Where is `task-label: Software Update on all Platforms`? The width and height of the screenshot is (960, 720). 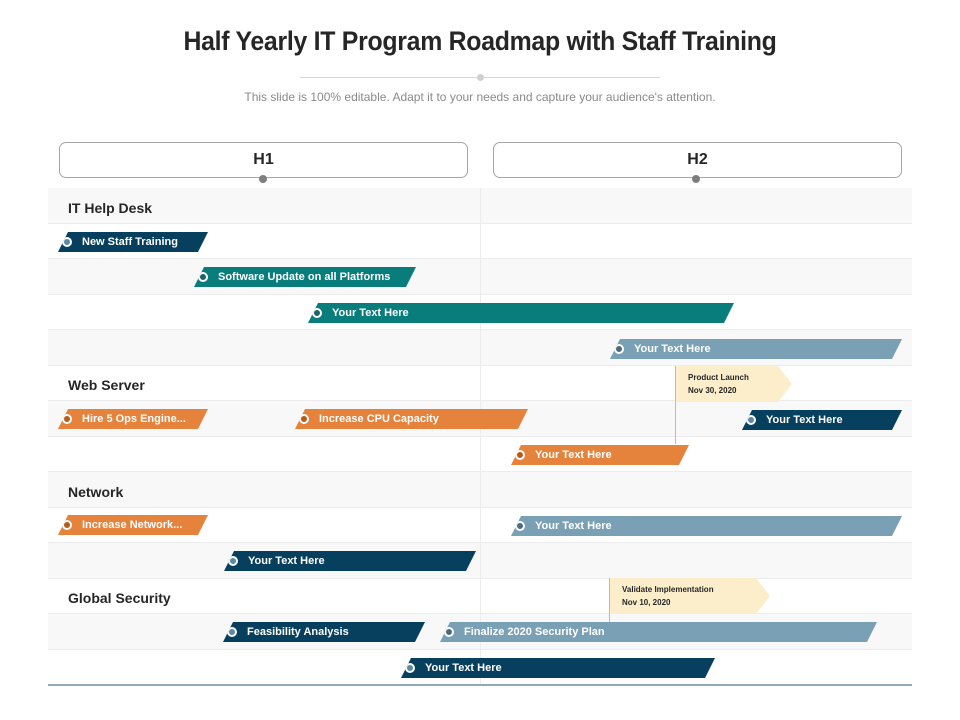
task-label: Software Update on all Platforms is located at coordinates (304, 277).